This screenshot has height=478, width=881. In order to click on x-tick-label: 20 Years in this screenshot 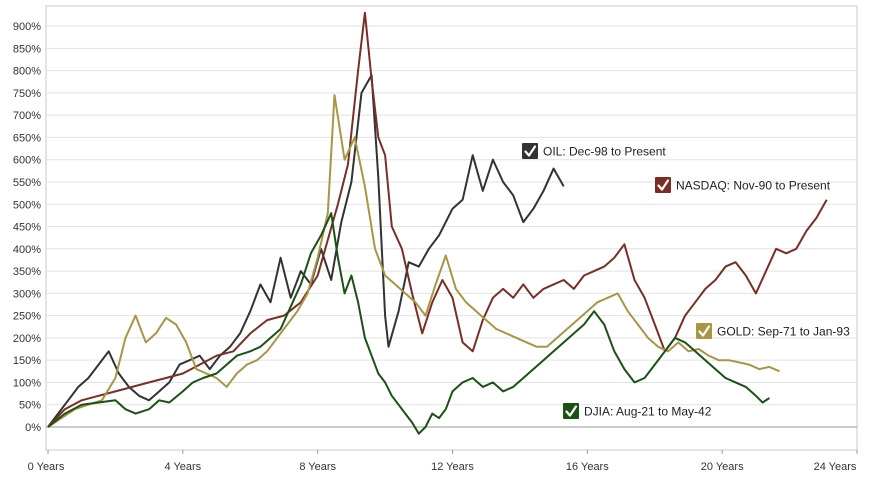, I will do `click(722, 467)`.